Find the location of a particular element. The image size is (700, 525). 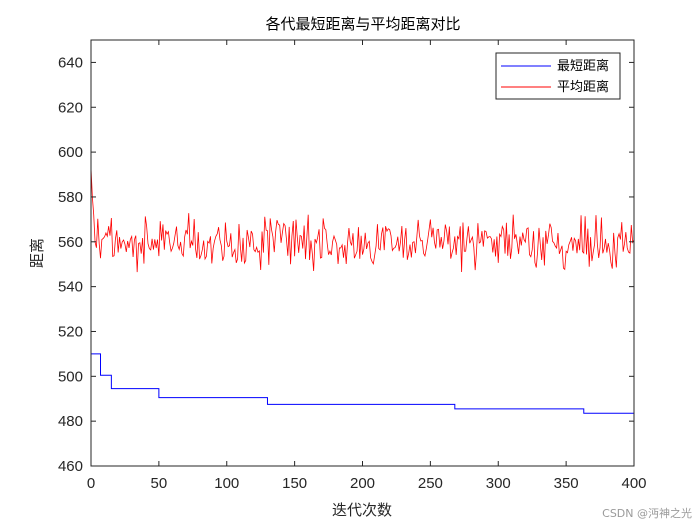

x-tick-label: 50 is located at coordinates (159, 483).